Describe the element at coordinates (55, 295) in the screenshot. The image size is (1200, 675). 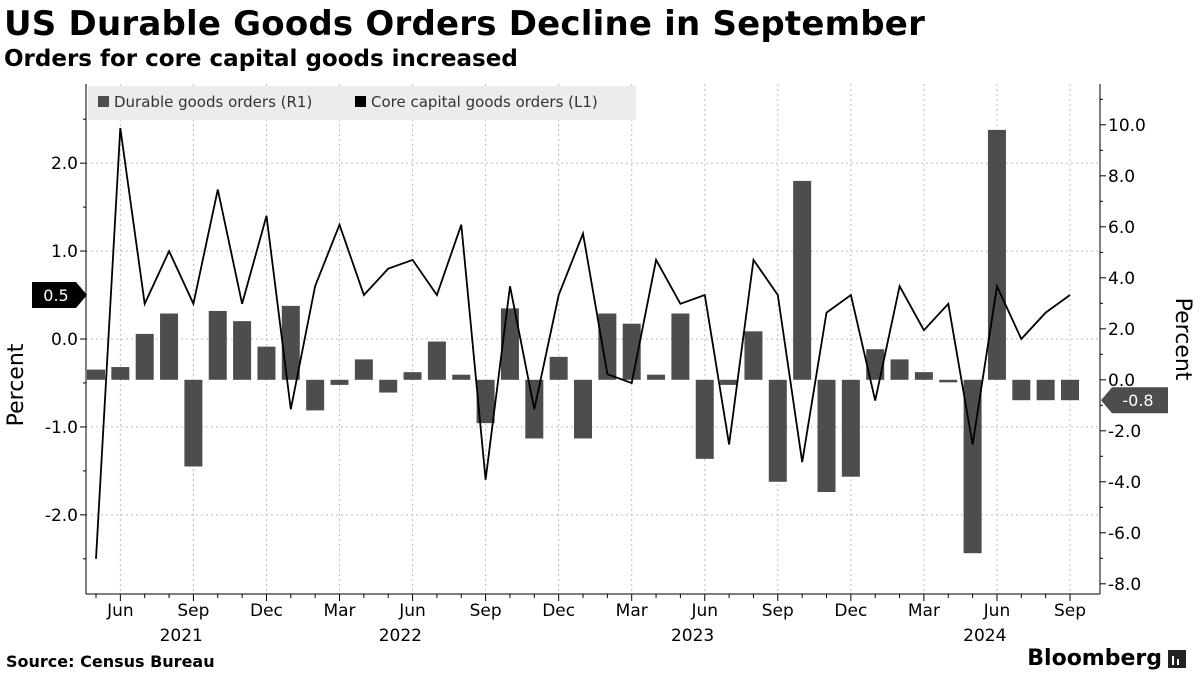
I see `left-callout-label: 0.5` at that location.